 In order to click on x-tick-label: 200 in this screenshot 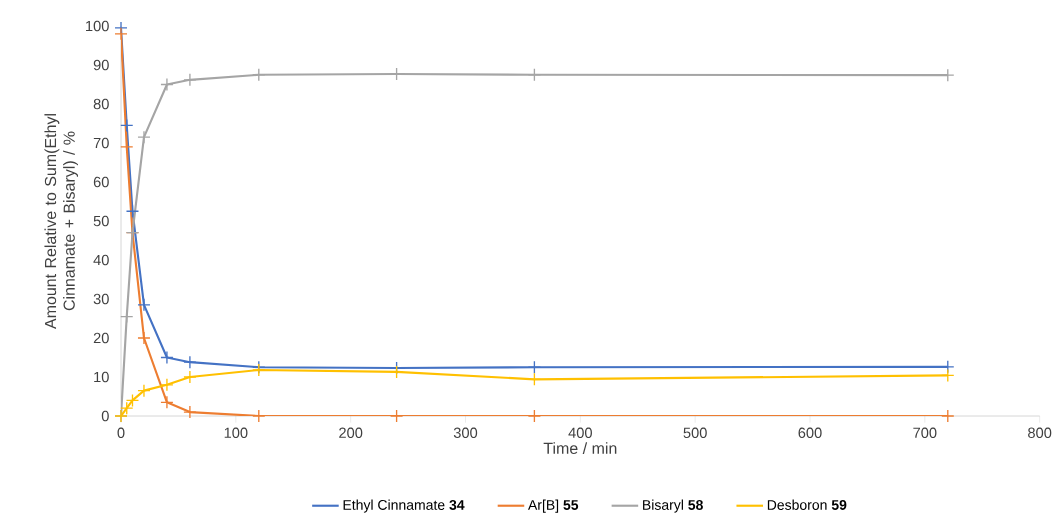, I will do `click(351, 432)`.